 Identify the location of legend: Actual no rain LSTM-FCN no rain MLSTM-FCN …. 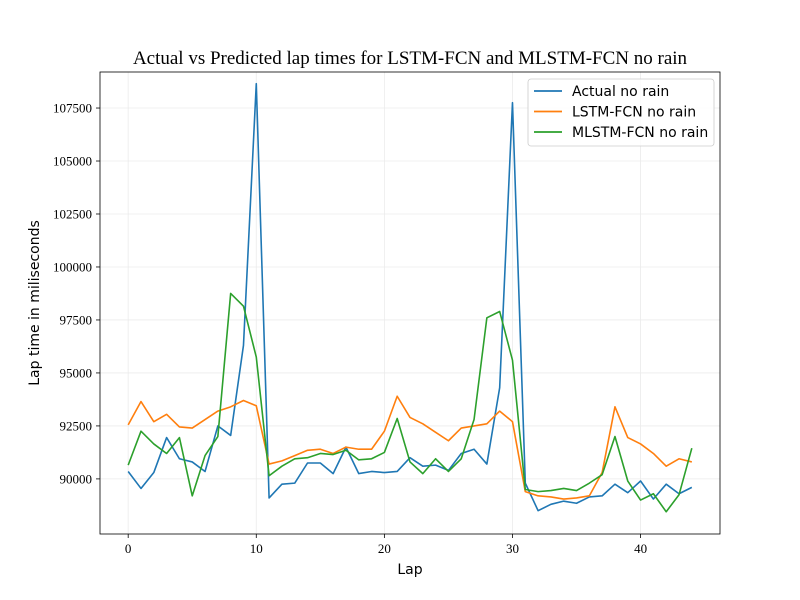
(621, 112).